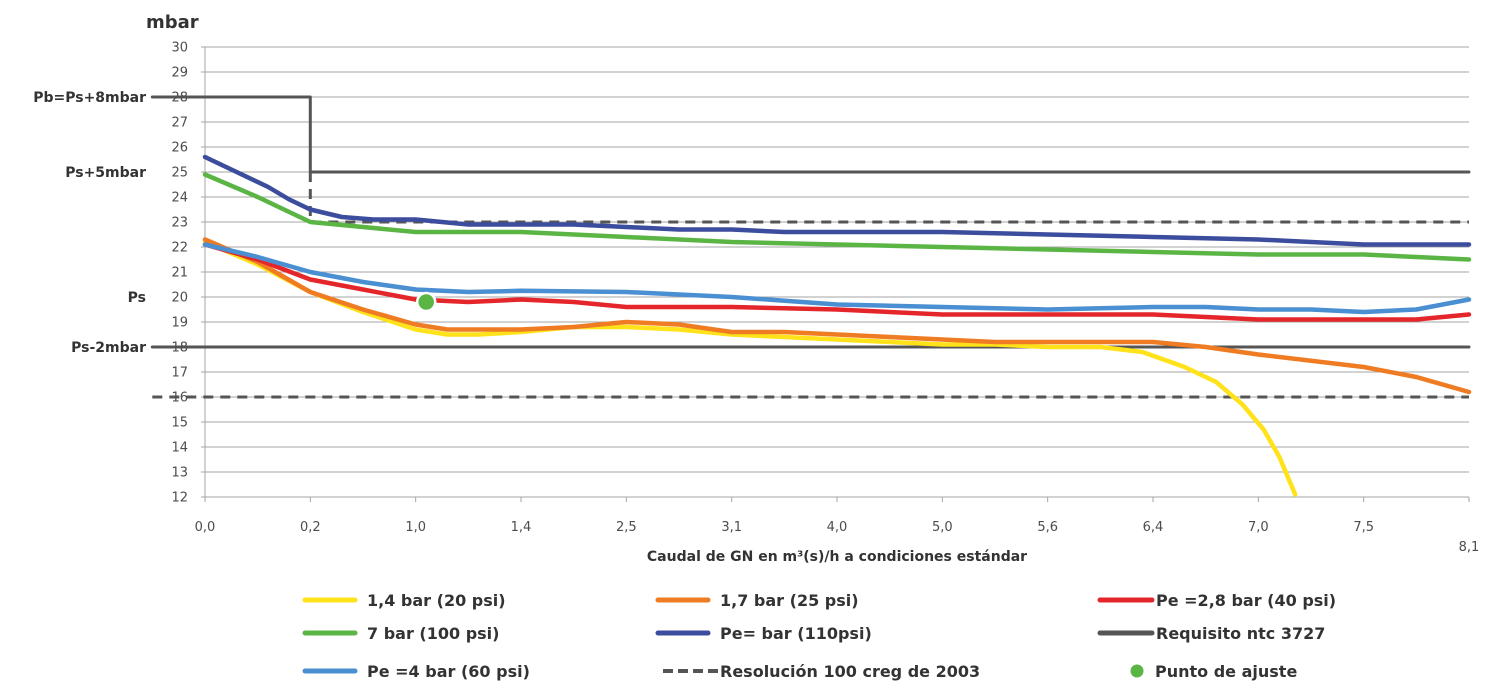 The width and height of the screenshot is (1509, 689). I want to click on y-tick-label: 26, so click(179, 148).